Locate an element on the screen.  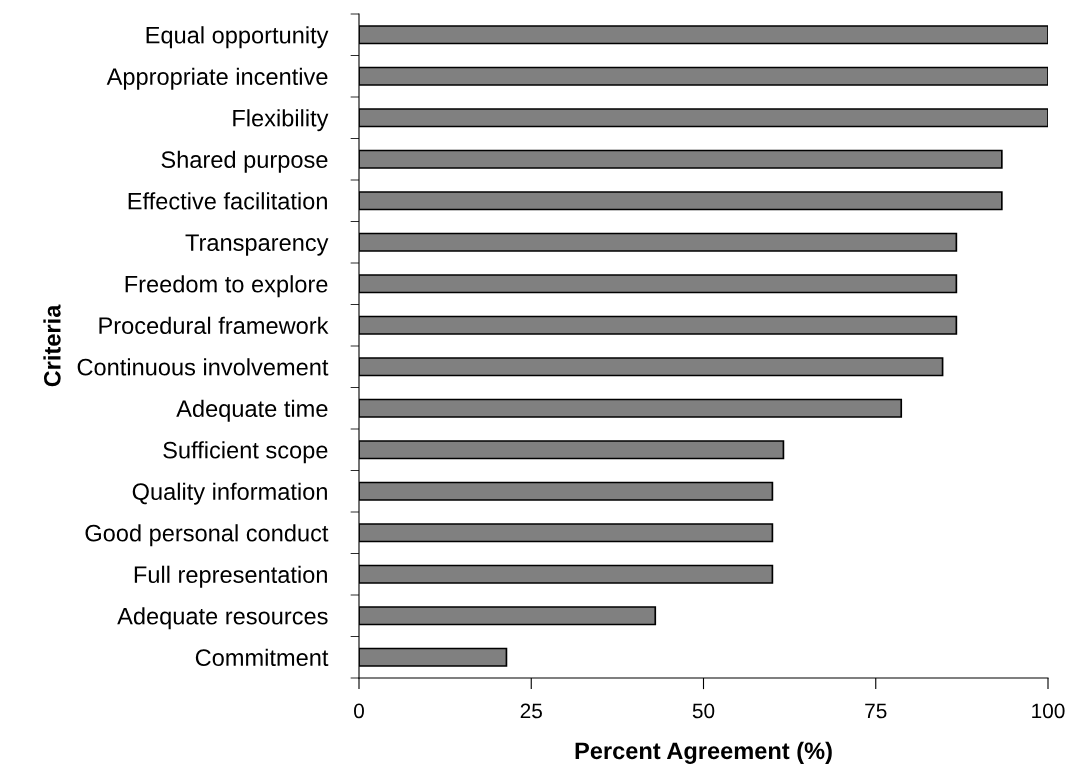
y-tick-label: Good personal conduct is located at coordinates (207, 535).